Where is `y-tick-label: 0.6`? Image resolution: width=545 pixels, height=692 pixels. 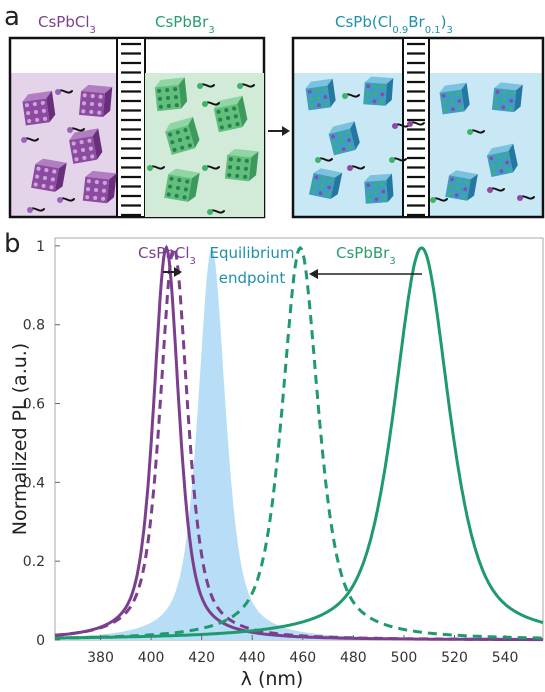 y-tick-label: 0.6 is located at coordinates (34, 405).